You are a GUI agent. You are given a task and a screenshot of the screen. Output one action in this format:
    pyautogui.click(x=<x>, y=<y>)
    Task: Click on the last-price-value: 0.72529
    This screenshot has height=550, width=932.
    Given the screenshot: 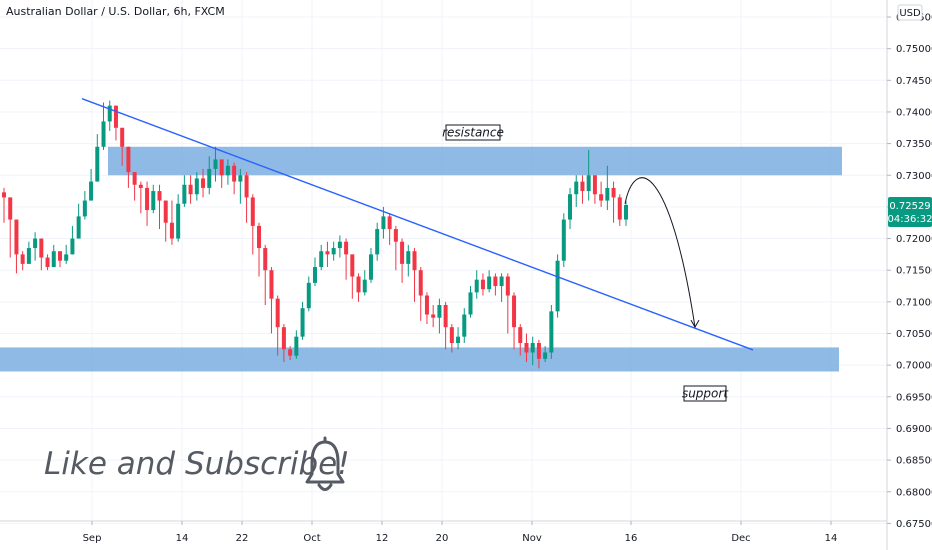 What is the action you would take?
    pyautogui.click(x=909, y=206)
    